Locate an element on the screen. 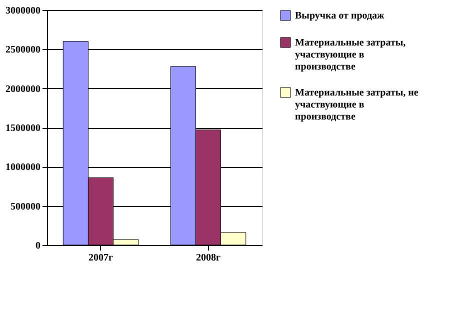 Image resolution: width=455 pixels, height=330 pixels. x-tick-label: 2007г is located at coordinates (101, 258).